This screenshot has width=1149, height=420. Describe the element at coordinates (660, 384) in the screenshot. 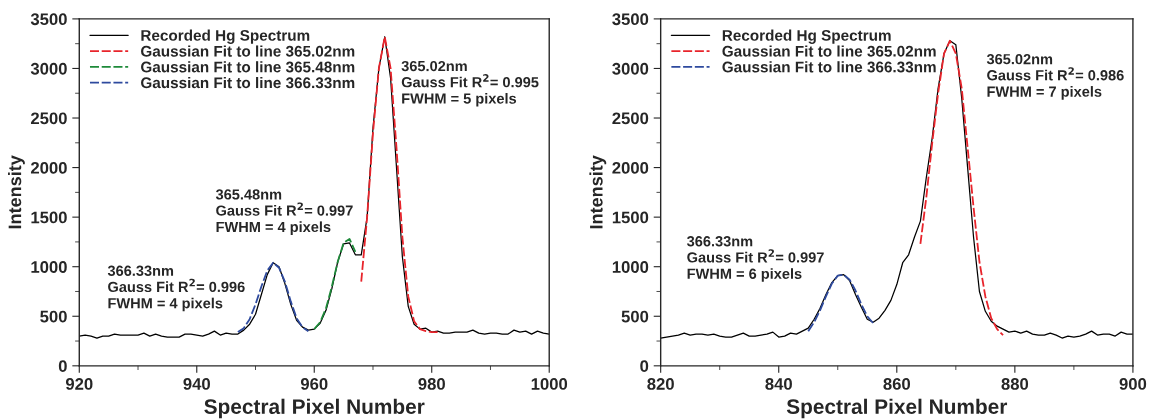

I see `x-tick-label: 820` at that location.